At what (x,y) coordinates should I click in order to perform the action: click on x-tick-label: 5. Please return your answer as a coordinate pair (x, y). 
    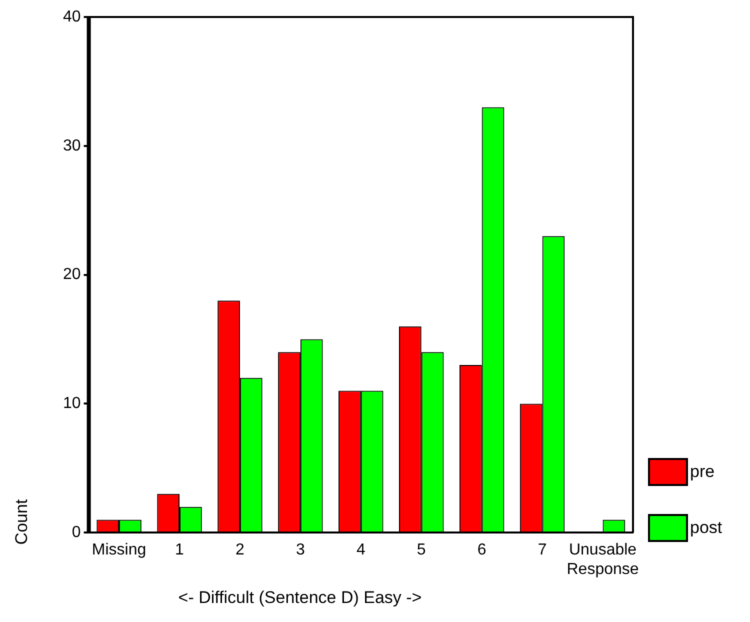
    Looking at the image, I should click on (421, 550).